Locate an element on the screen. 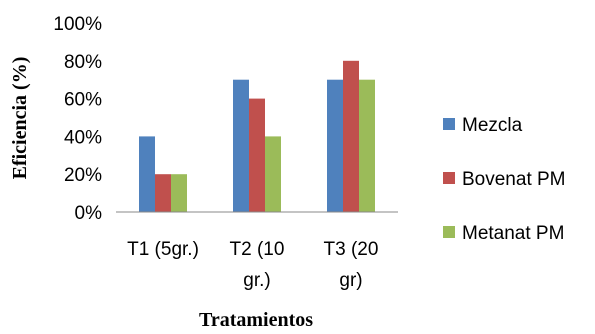  x-category-label: gr.) is located at coordinates (256, 280).